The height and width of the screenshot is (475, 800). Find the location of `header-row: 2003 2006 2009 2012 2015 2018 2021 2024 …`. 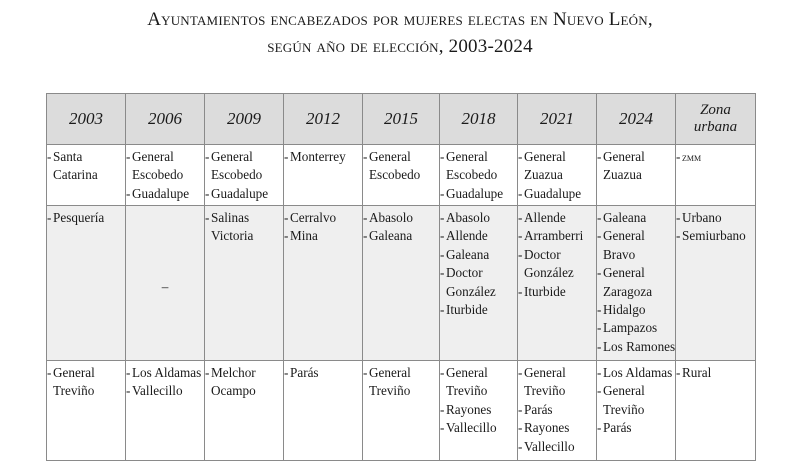

header-row: 2003 2006 2009 2012 2015 2018 2021 2024 … is located at coordinates (401, 119).